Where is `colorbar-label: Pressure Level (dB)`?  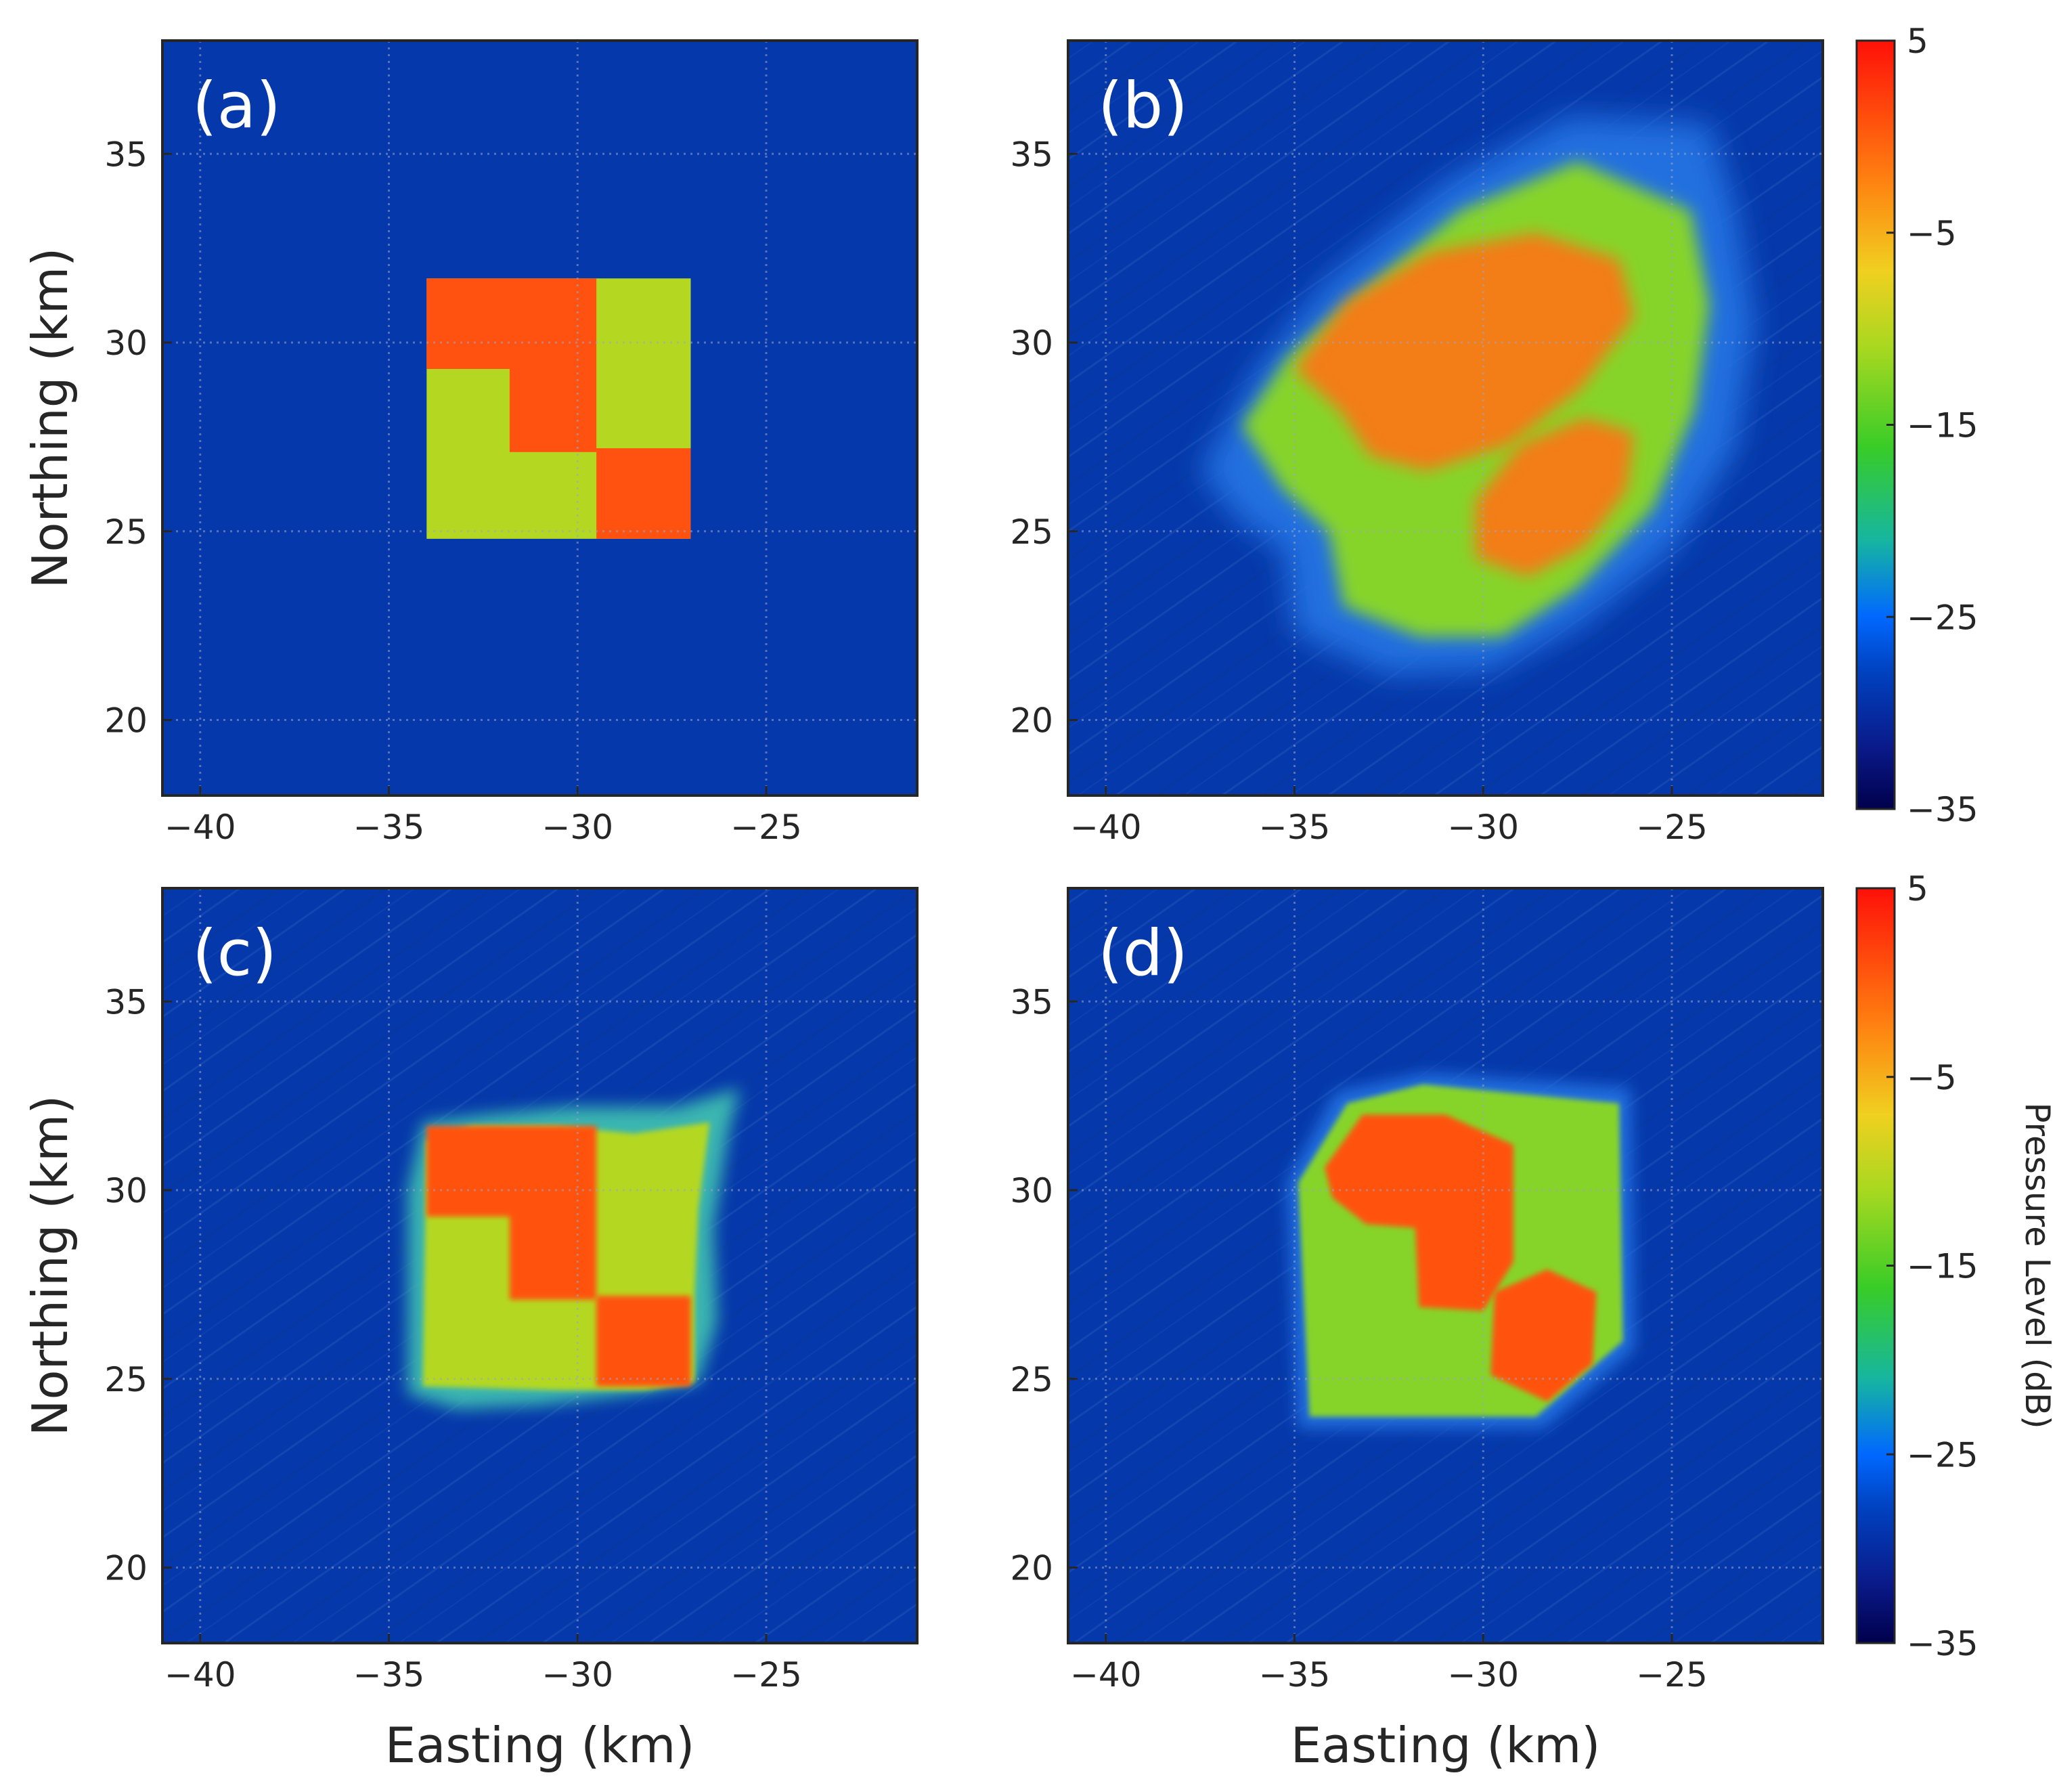
colorbar-label: Pressure Level (dB) is located at coordinates (2038, 1265).